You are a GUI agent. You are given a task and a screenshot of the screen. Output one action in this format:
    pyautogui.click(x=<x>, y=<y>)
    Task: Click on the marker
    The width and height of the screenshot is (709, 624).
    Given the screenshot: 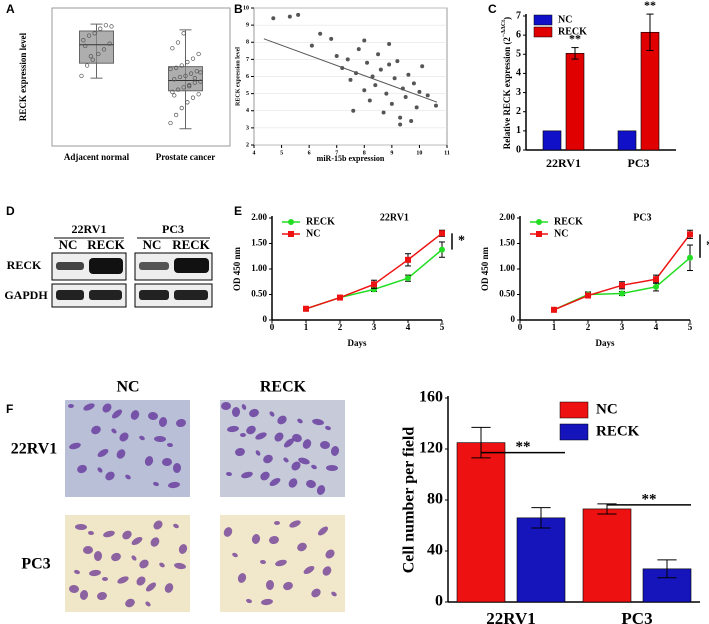 What is the action you would take?
    pyautogui.click(x=622, y=285)
    